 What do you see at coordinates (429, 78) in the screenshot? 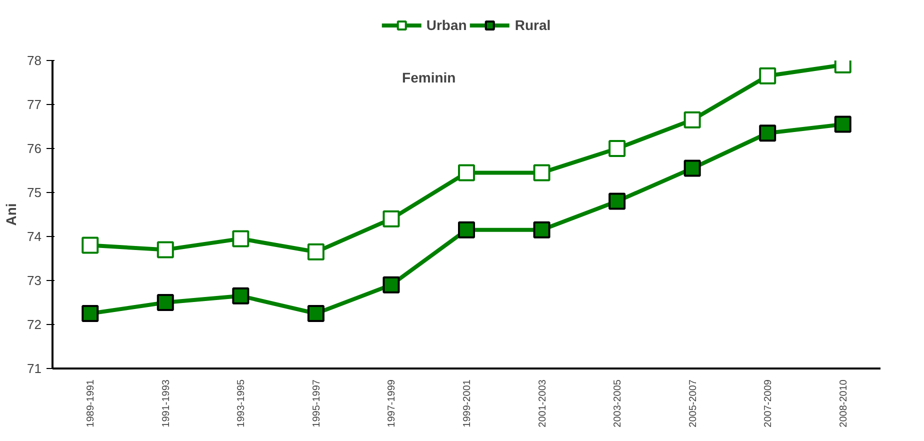
I see `text: Feminin` at bounding box center [429, 78].